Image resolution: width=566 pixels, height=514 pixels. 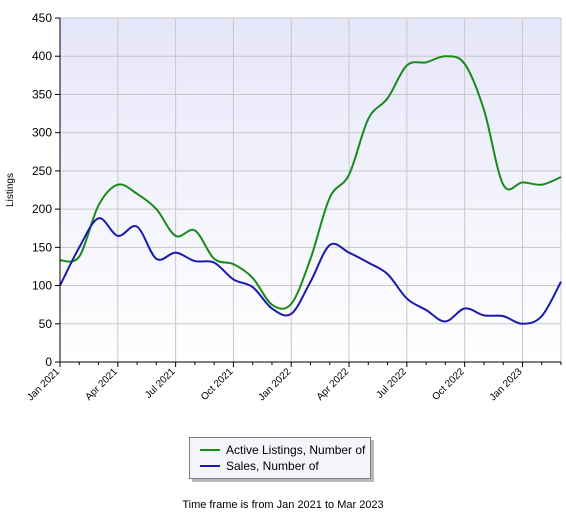 I want to click on legend-item-sales: Sales, Number of, so click(x=259, y=466).